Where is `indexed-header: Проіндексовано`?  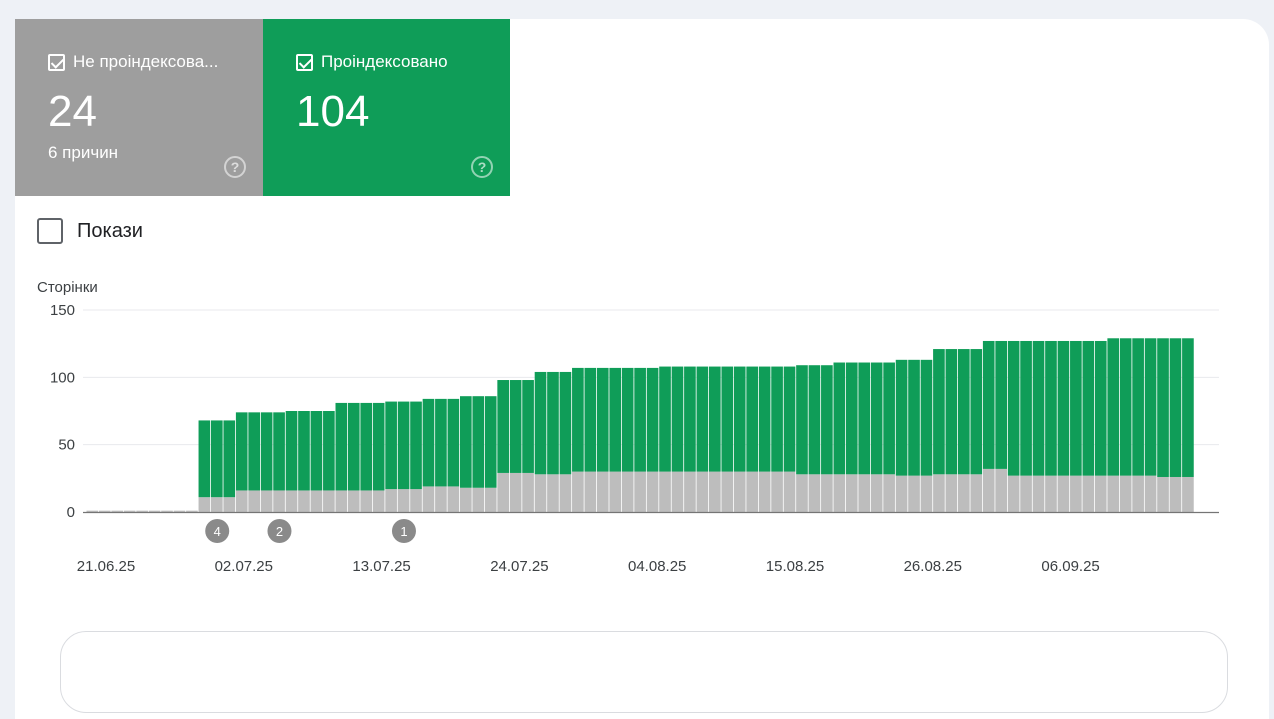
indexed-header: Проіндексовано is located at coordinates (372, 62).